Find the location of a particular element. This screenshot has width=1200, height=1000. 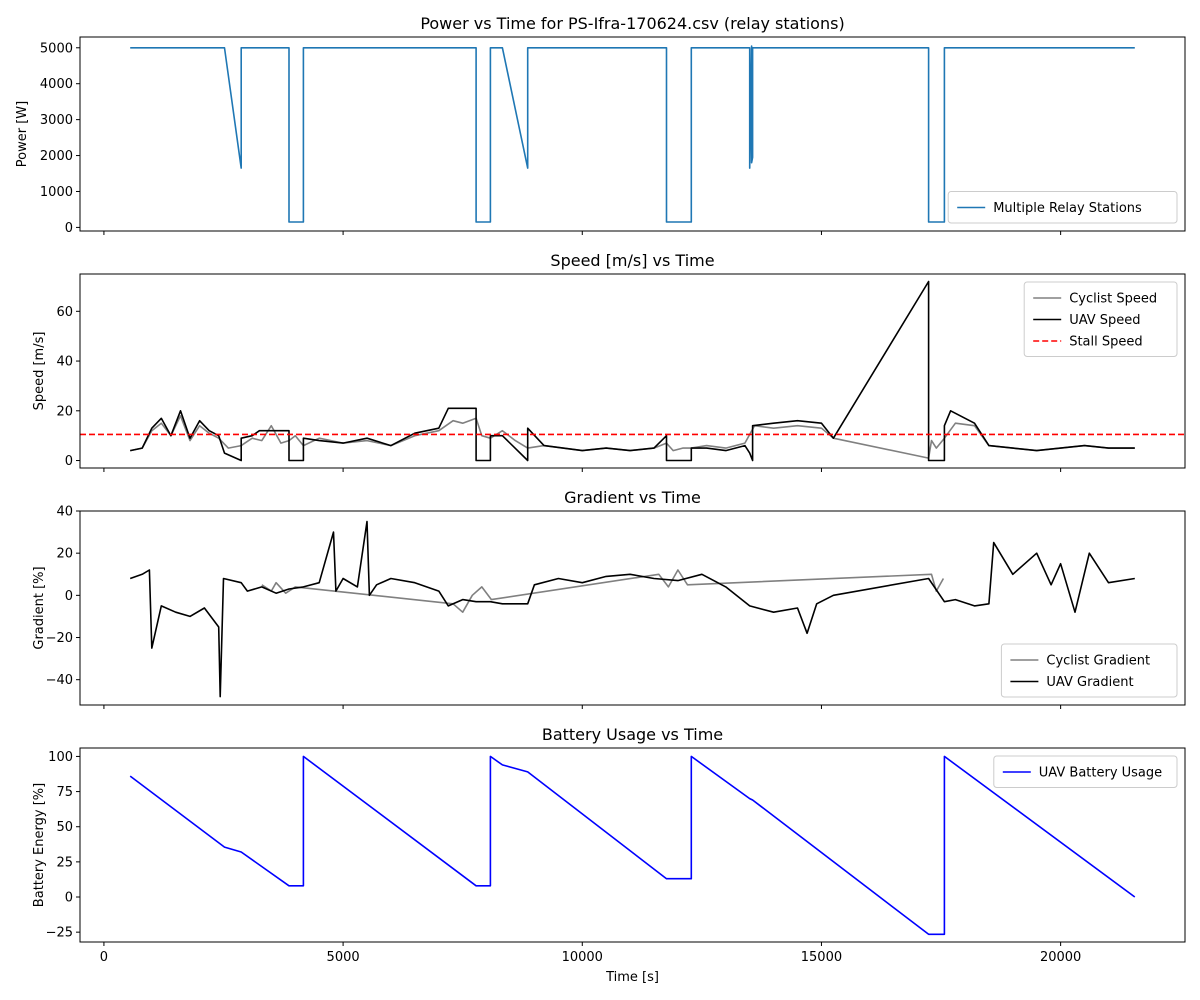

y-tick-label: −20 is located at coordinates (59, 638).